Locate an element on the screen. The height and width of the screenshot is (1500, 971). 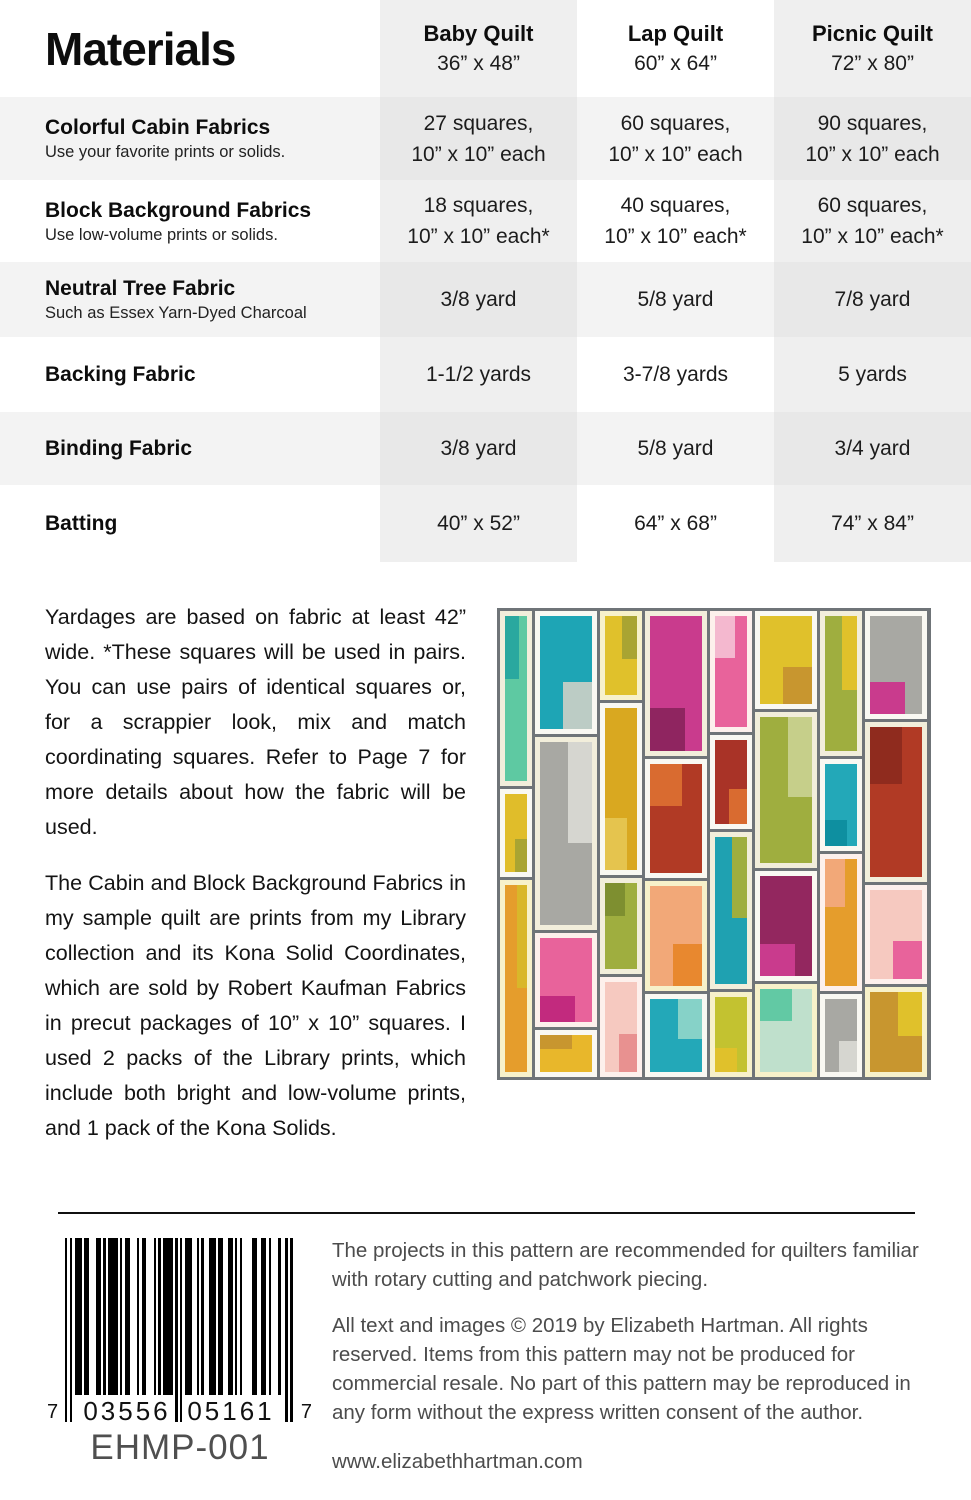
column-header-lap-quilt: Lap Quilt 60” x 64” is located at coordinates (675, 48).